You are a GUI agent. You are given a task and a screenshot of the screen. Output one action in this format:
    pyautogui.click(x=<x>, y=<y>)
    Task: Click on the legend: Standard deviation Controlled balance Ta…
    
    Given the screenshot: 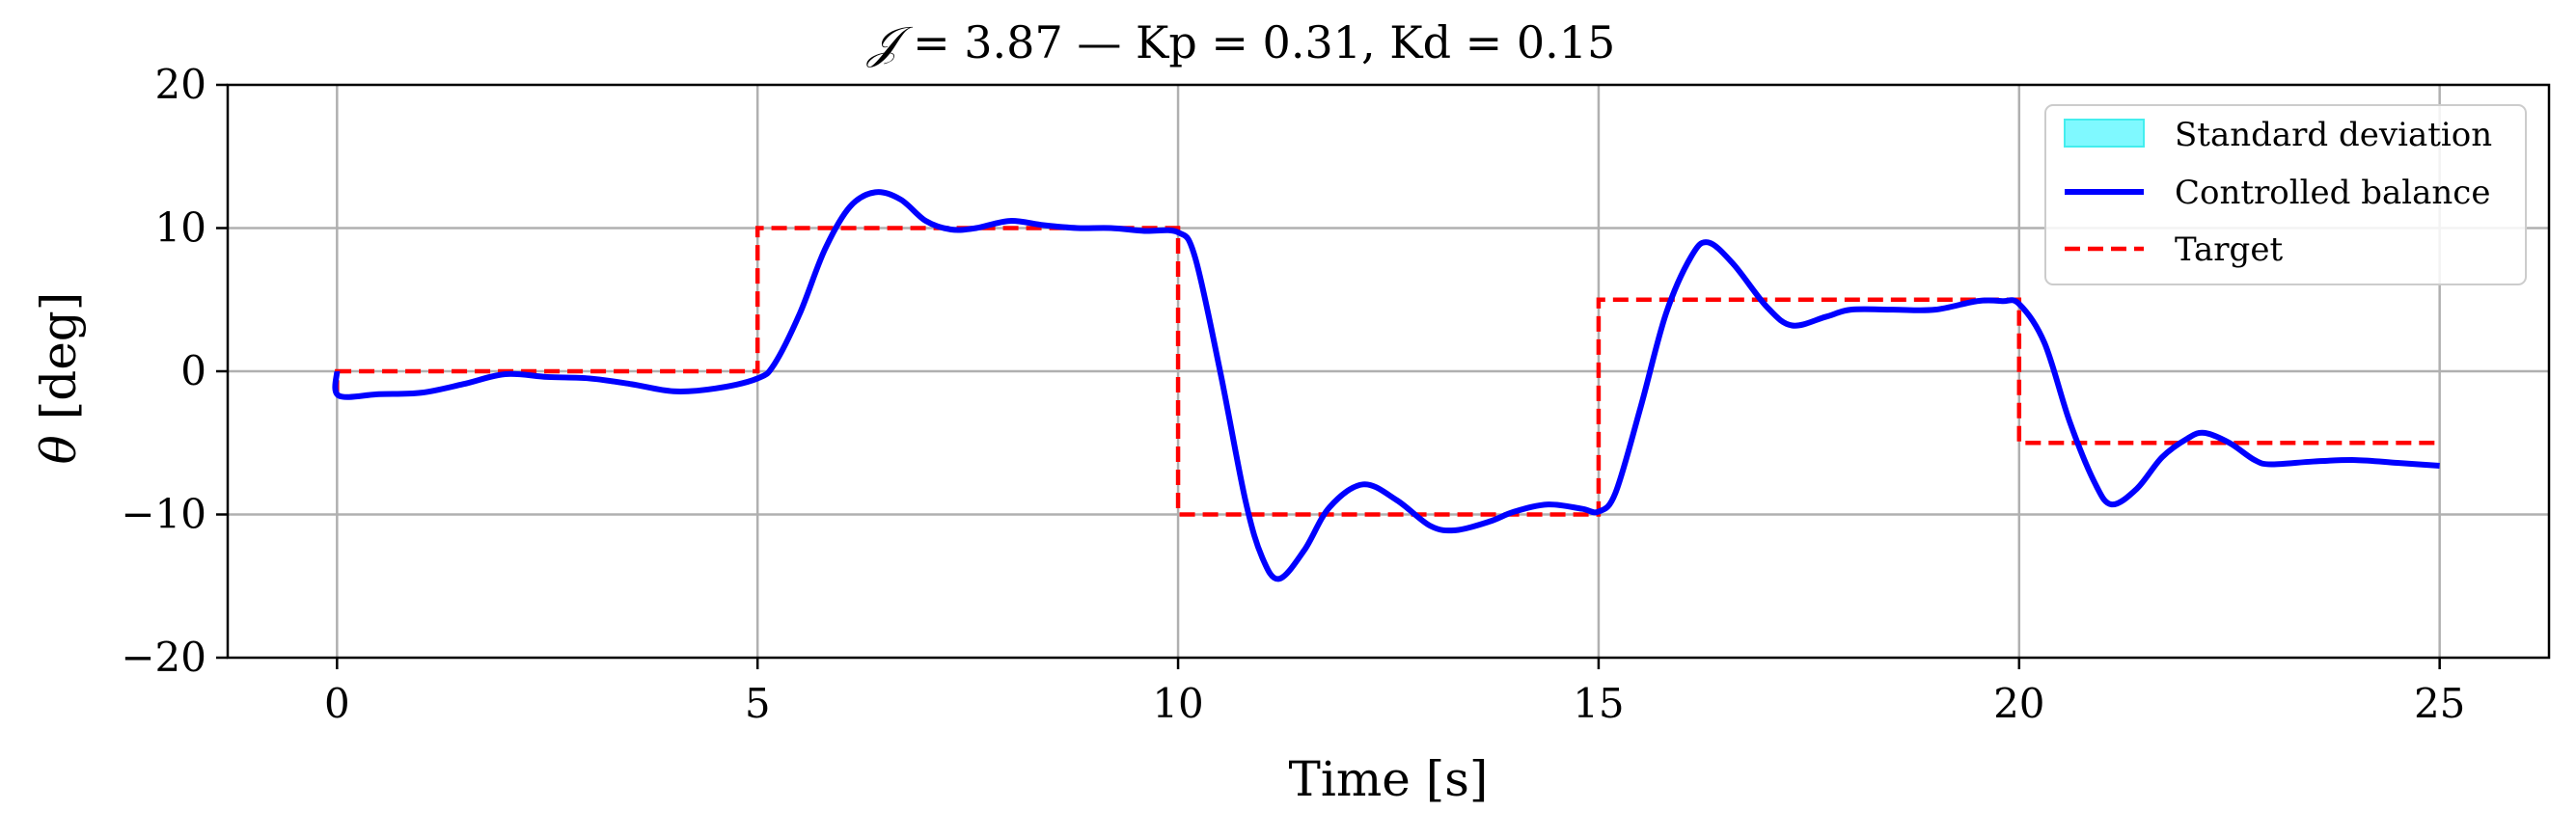 What is the action you would take?
    pyautogui.click(x=2286, y=194)
    